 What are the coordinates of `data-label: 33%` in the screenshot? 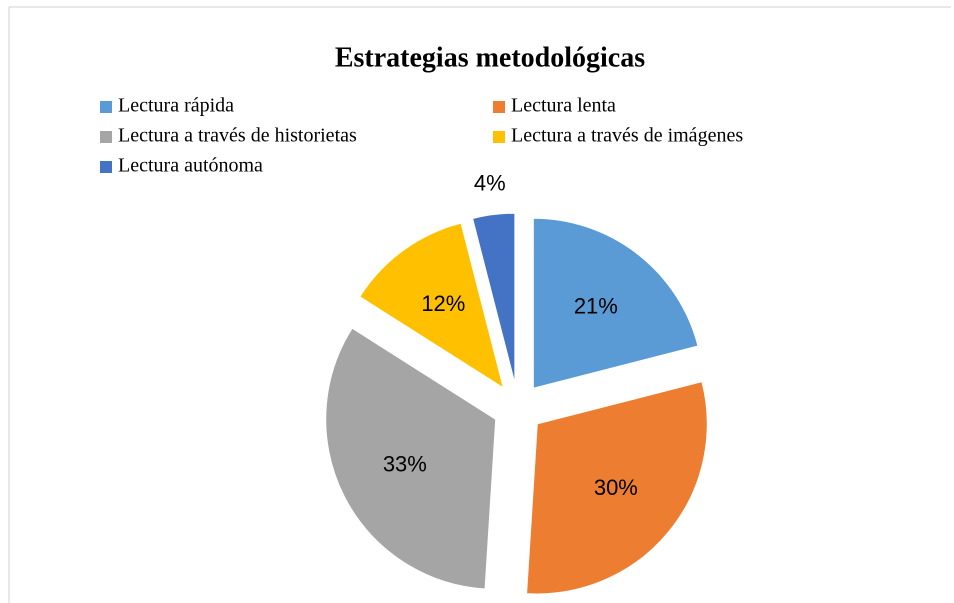 It's located at (405, 463).